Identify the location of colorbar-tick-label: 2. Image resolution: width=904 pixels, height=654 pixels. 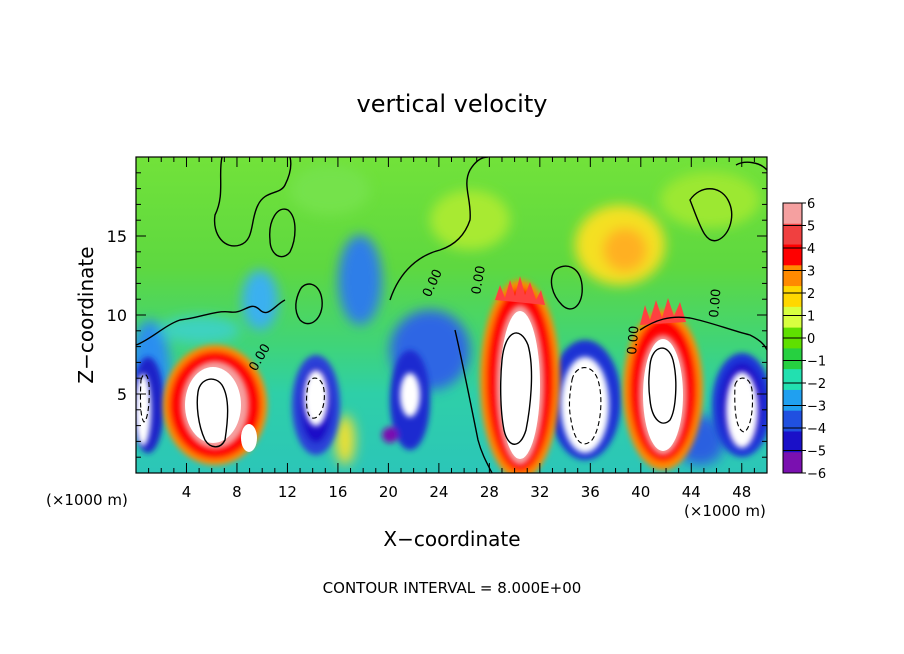
(811, 294).